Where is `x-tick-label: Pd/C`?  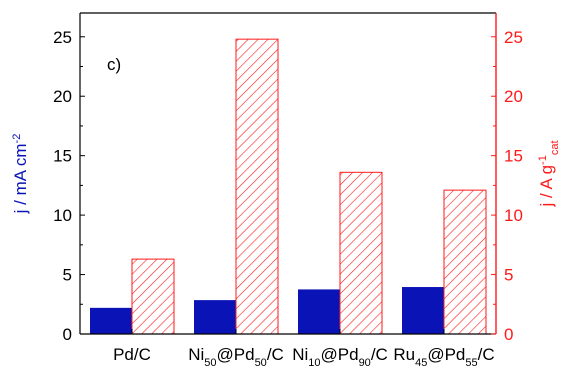 x-tick-label: Pd/C is located at coordinates (132, 354).